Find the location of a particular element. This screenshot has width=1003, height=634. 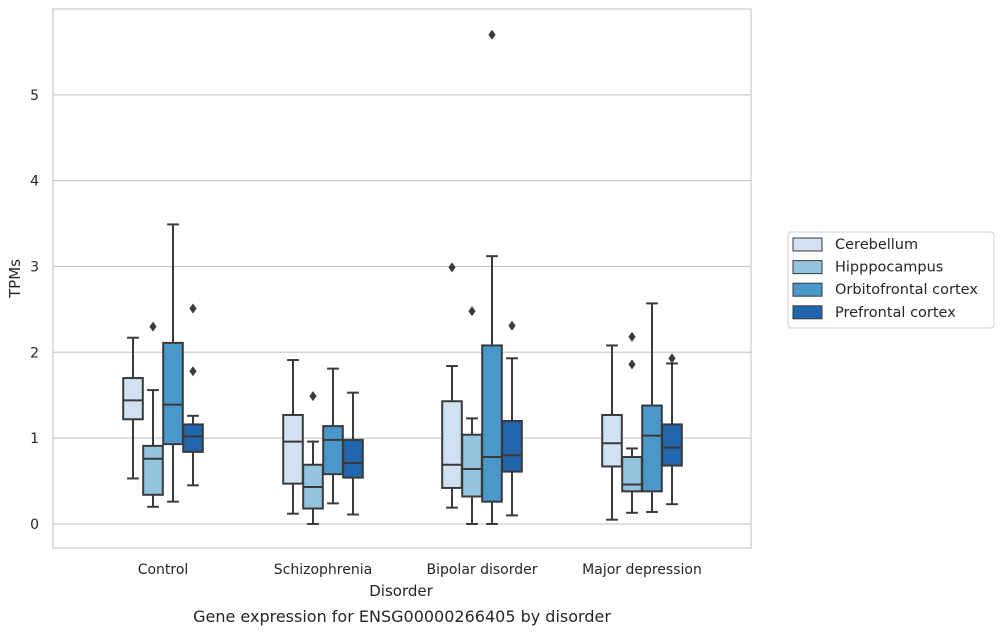

y-tick-label: 2 is located at coordinates (34, 353).